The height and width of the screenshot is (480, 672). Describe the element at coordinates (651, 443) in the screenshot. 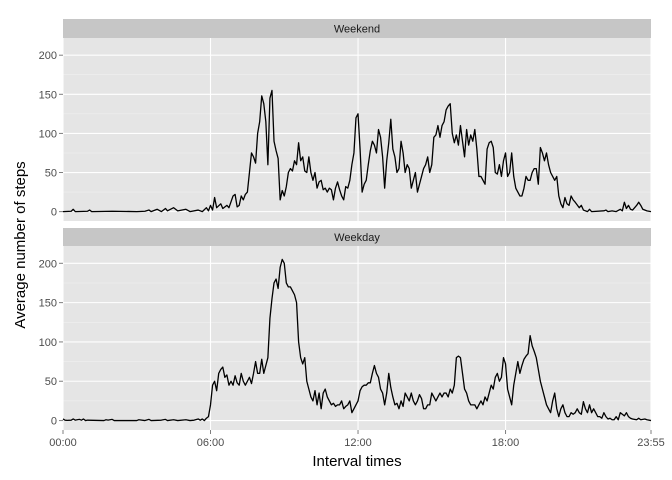

I see `x-tick-label: 23:55` at that location.